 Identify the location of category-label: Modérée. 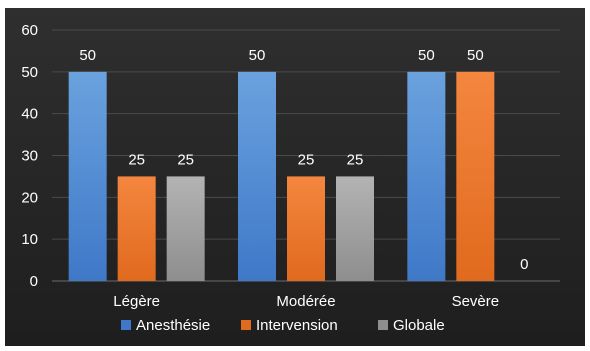
(305, 301).